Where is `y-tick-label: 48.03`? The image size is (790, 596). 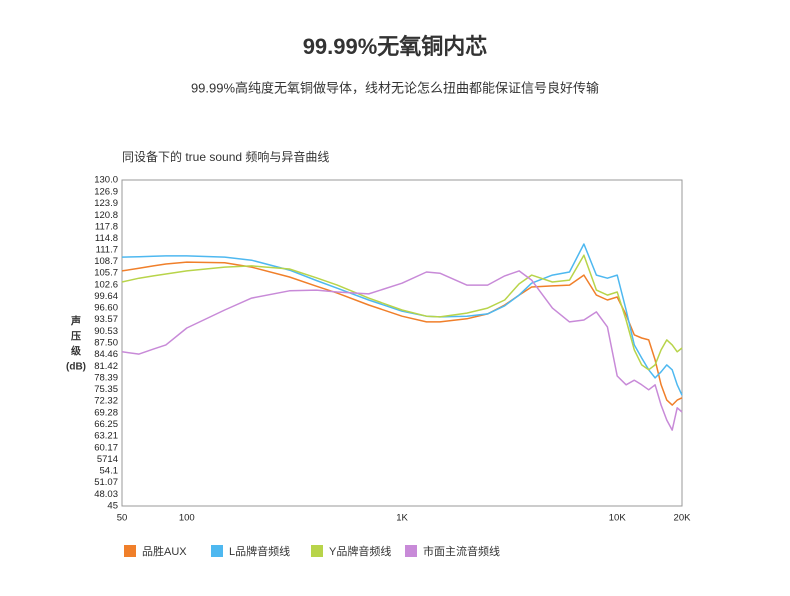 y-tick-label: 48.03 is located at coordinates (106, 494).